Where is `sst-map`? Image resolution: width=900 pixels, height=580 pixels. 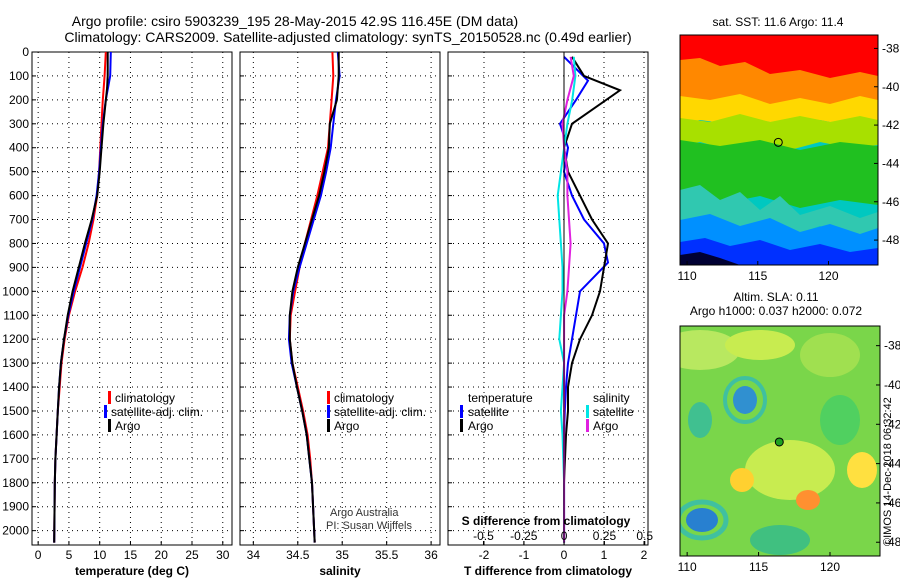 sst-map is located at coordinates (779, 150).